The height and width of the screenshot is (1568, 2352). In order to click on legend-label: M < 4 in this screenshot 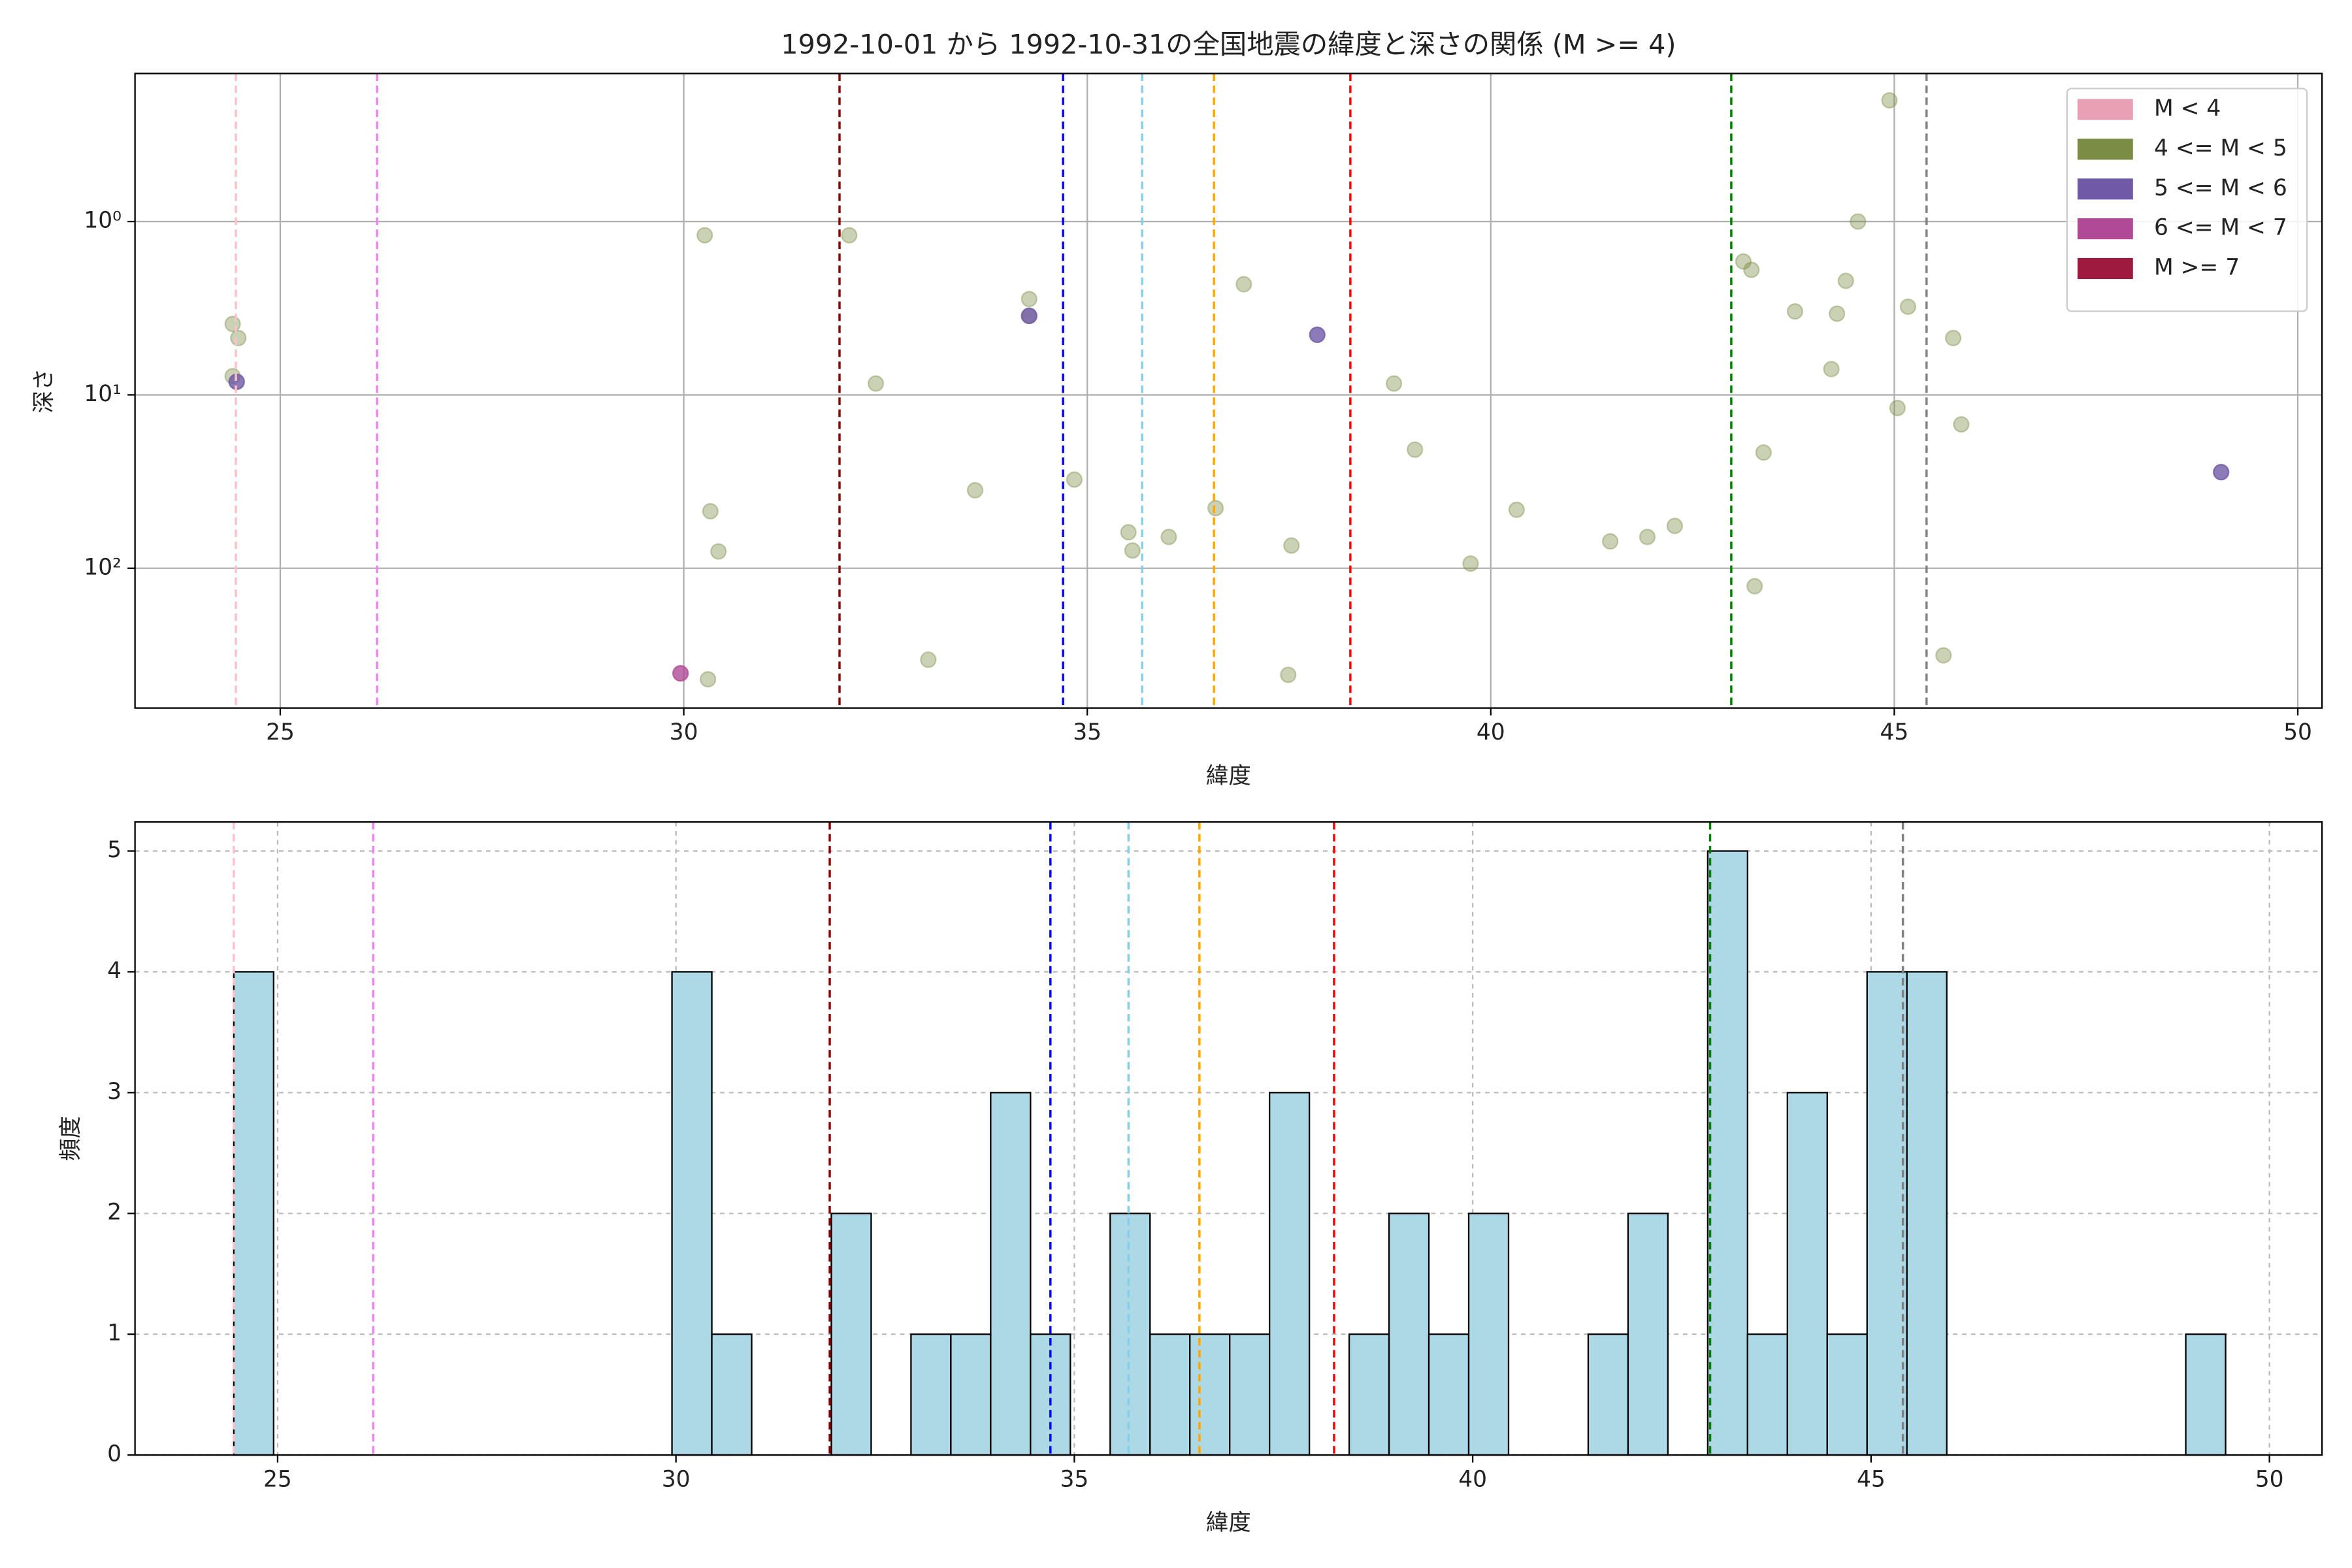, I will do `click(2187, 108)`.